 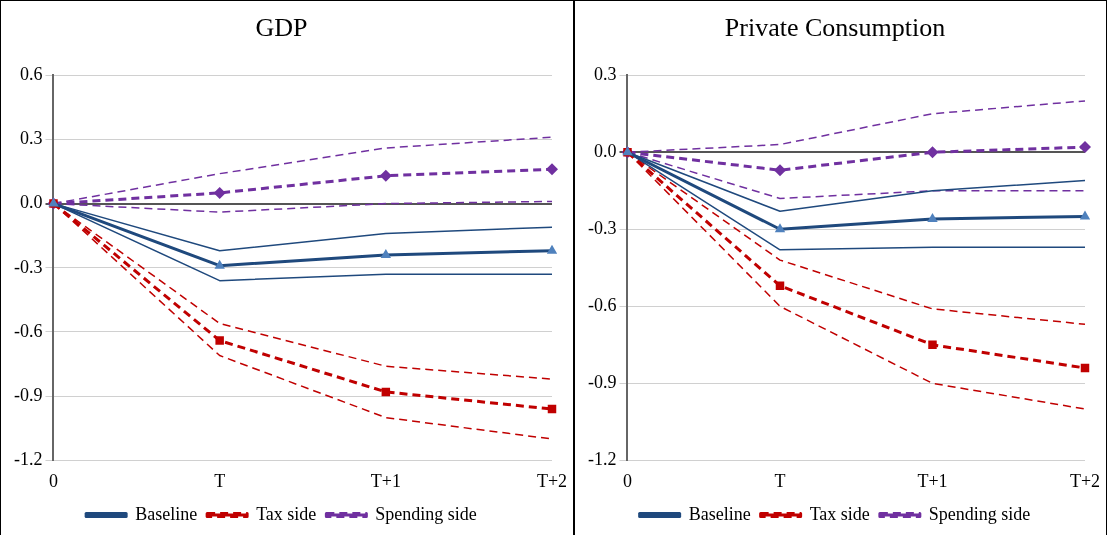 What do you see at coordinates (281, 28) in the screenshot?
I see `chart-title: GDP` at bounding box center [281, 28].